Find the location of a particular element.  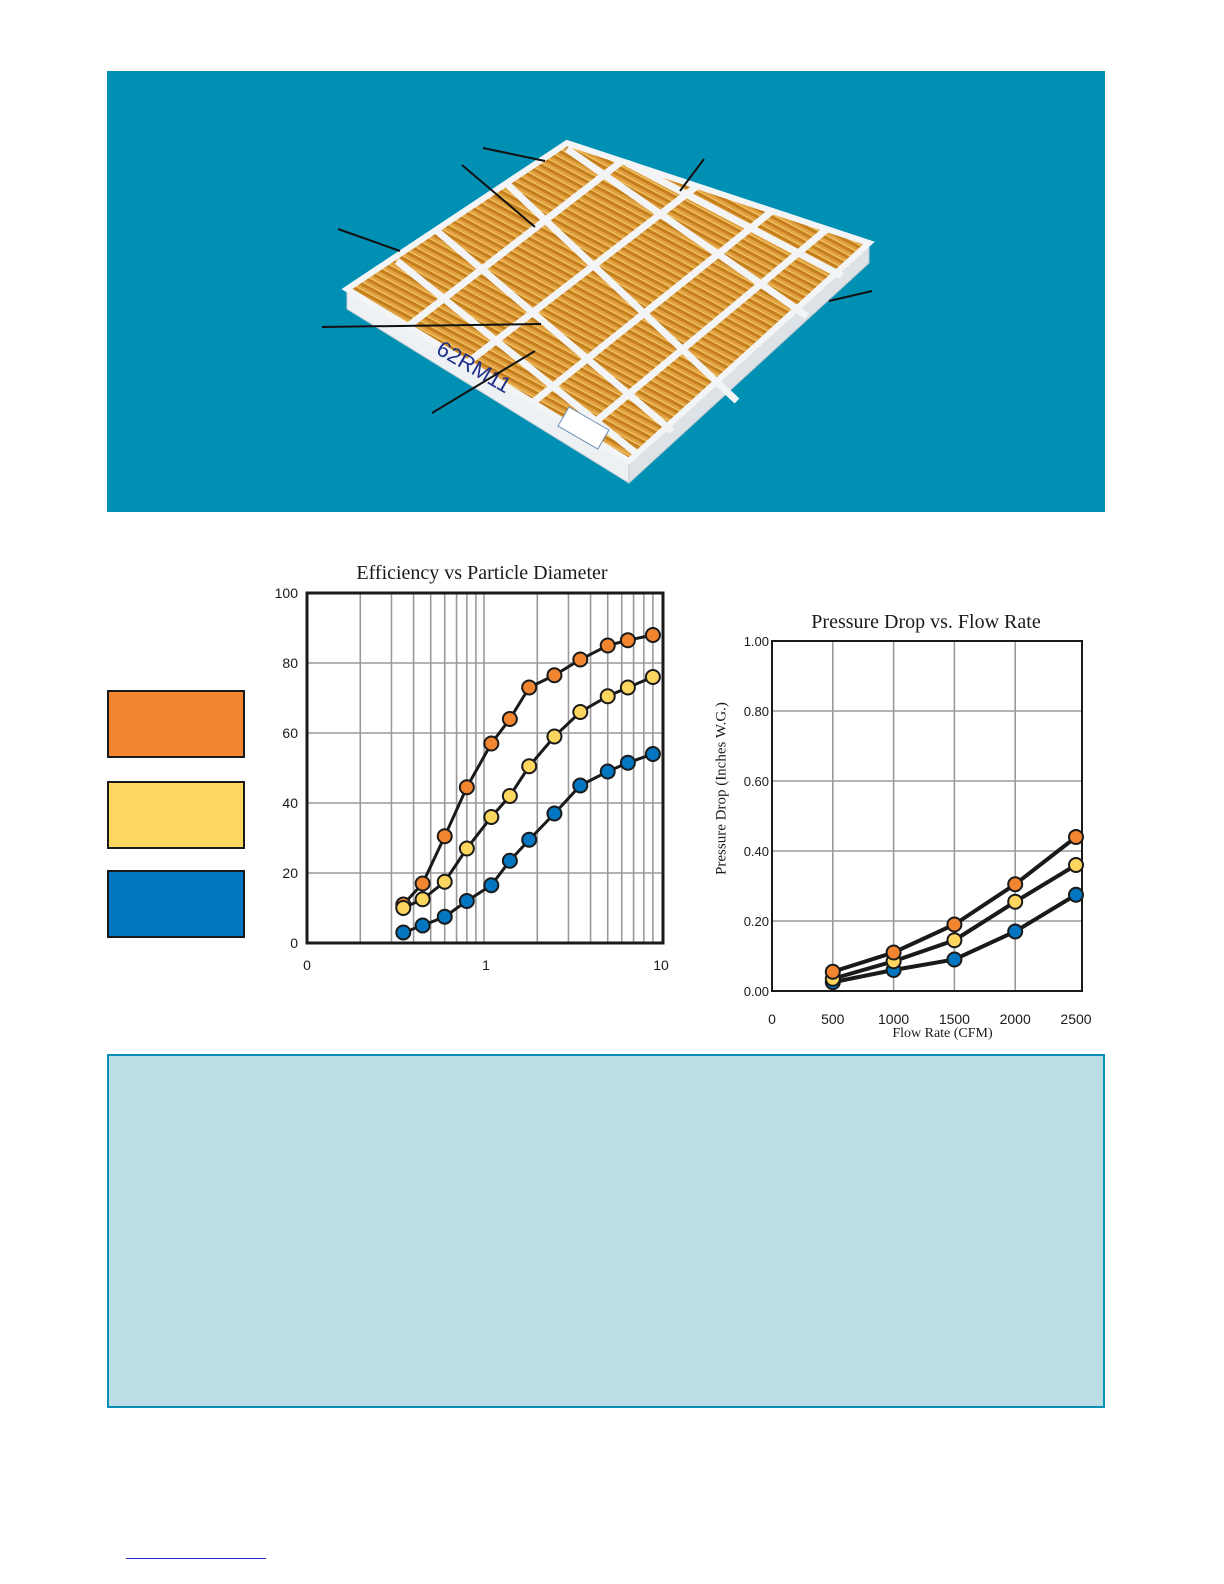

y-tick-label: 0.60 is located at coordinates (756, 781).